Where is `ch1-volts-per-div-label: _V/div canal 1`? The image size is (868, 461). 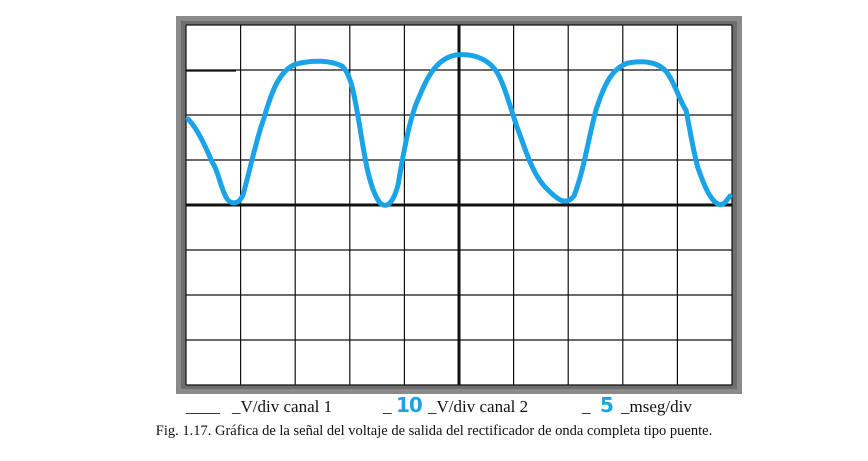 ch1-volts-per-div-label: _V/div canal 1 is located at coordinates (282, 406).